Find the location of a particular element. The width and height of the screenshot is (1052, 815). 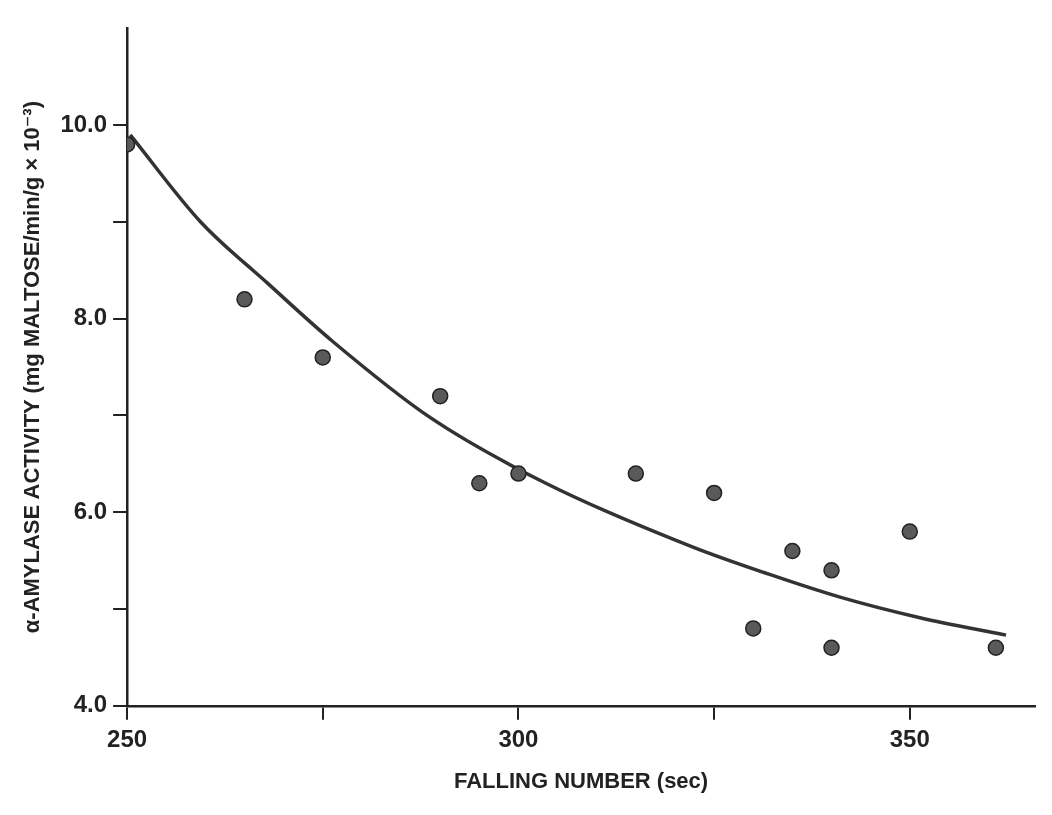

y-tick-label: 8.0 is located at coordinates (90, 317).